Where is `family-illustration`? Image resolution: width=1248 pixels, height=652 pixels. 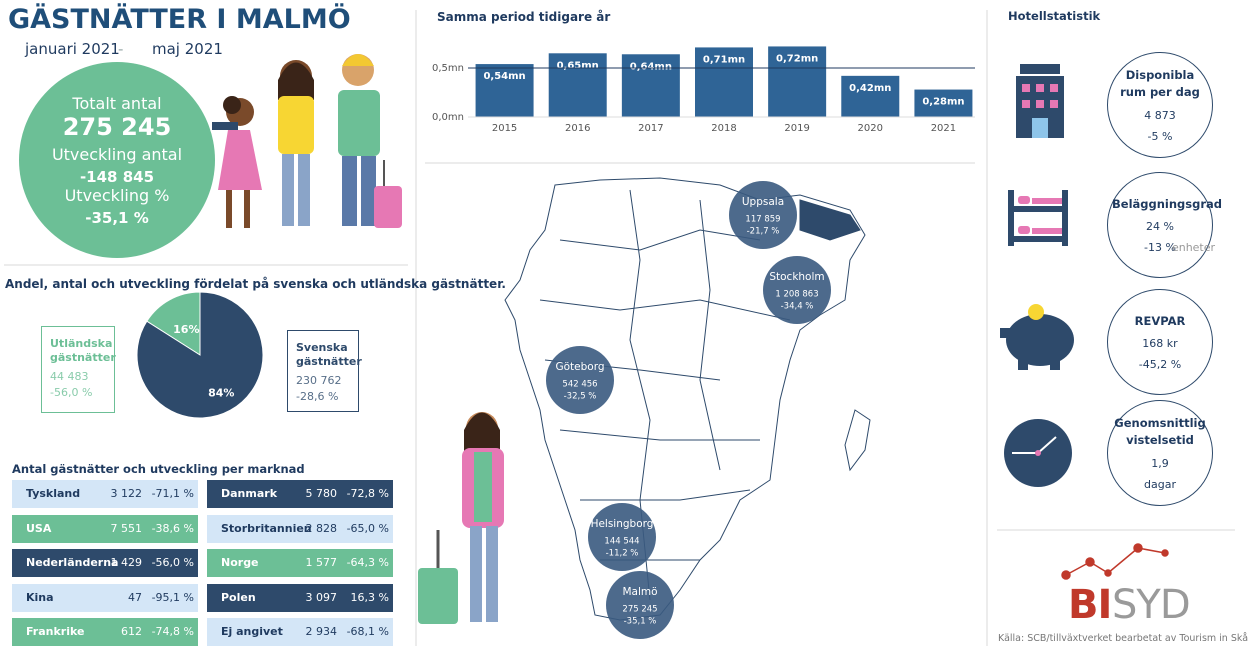 family-illustration is located at coordinates (307, 141).